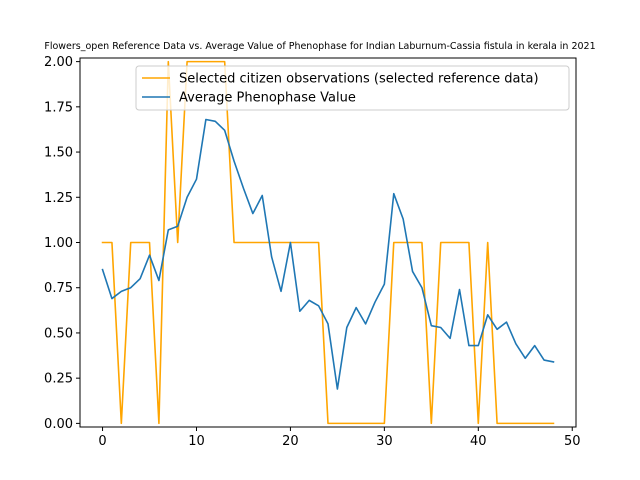  I want to click on x-tick-label: 50, so click(572, 441).